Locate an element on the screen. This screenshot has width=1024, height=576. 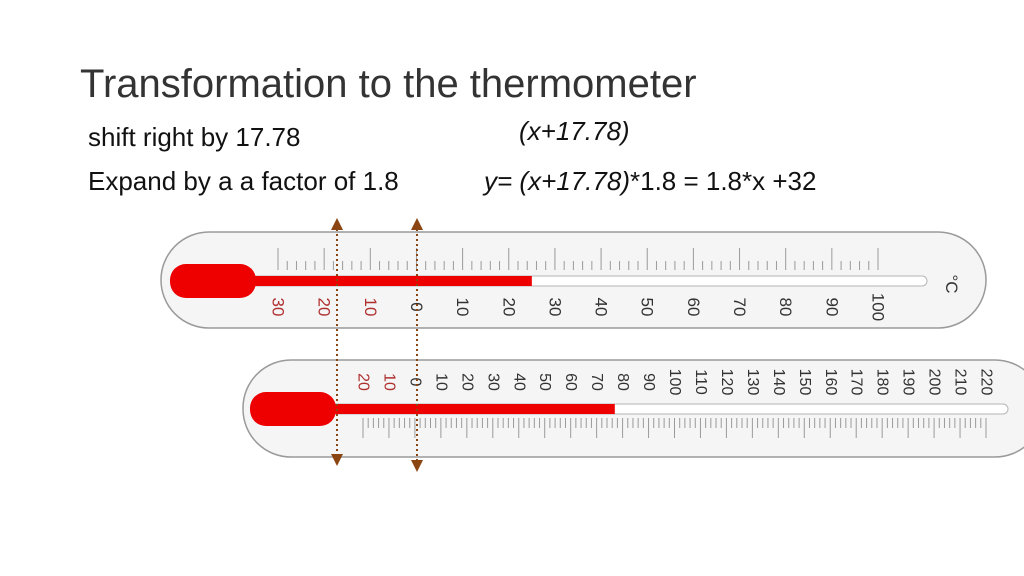
fahrenheit-label: 100 is located at coordinates (674, 382).